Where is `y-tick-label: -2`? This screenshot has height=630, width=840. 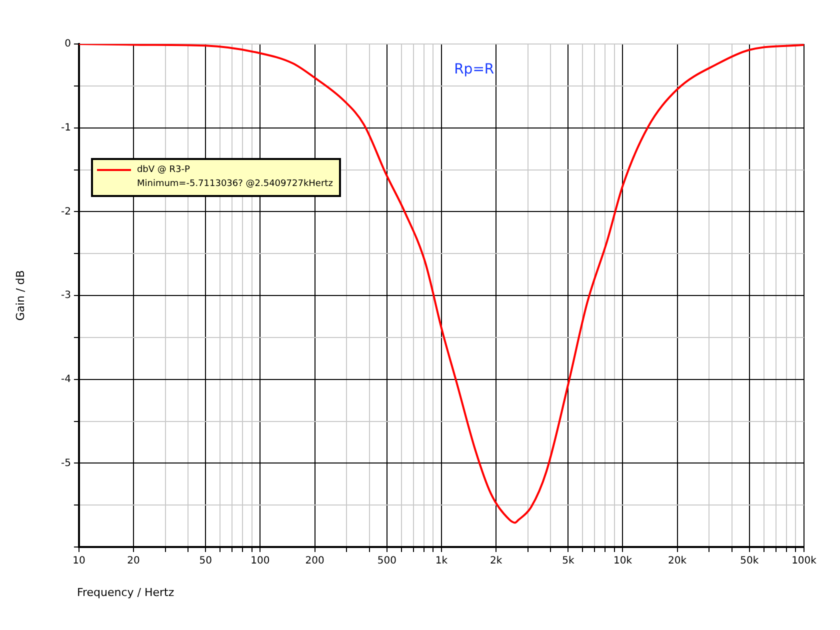
y-tick-label: -2 is located at coordinates (65, 212).